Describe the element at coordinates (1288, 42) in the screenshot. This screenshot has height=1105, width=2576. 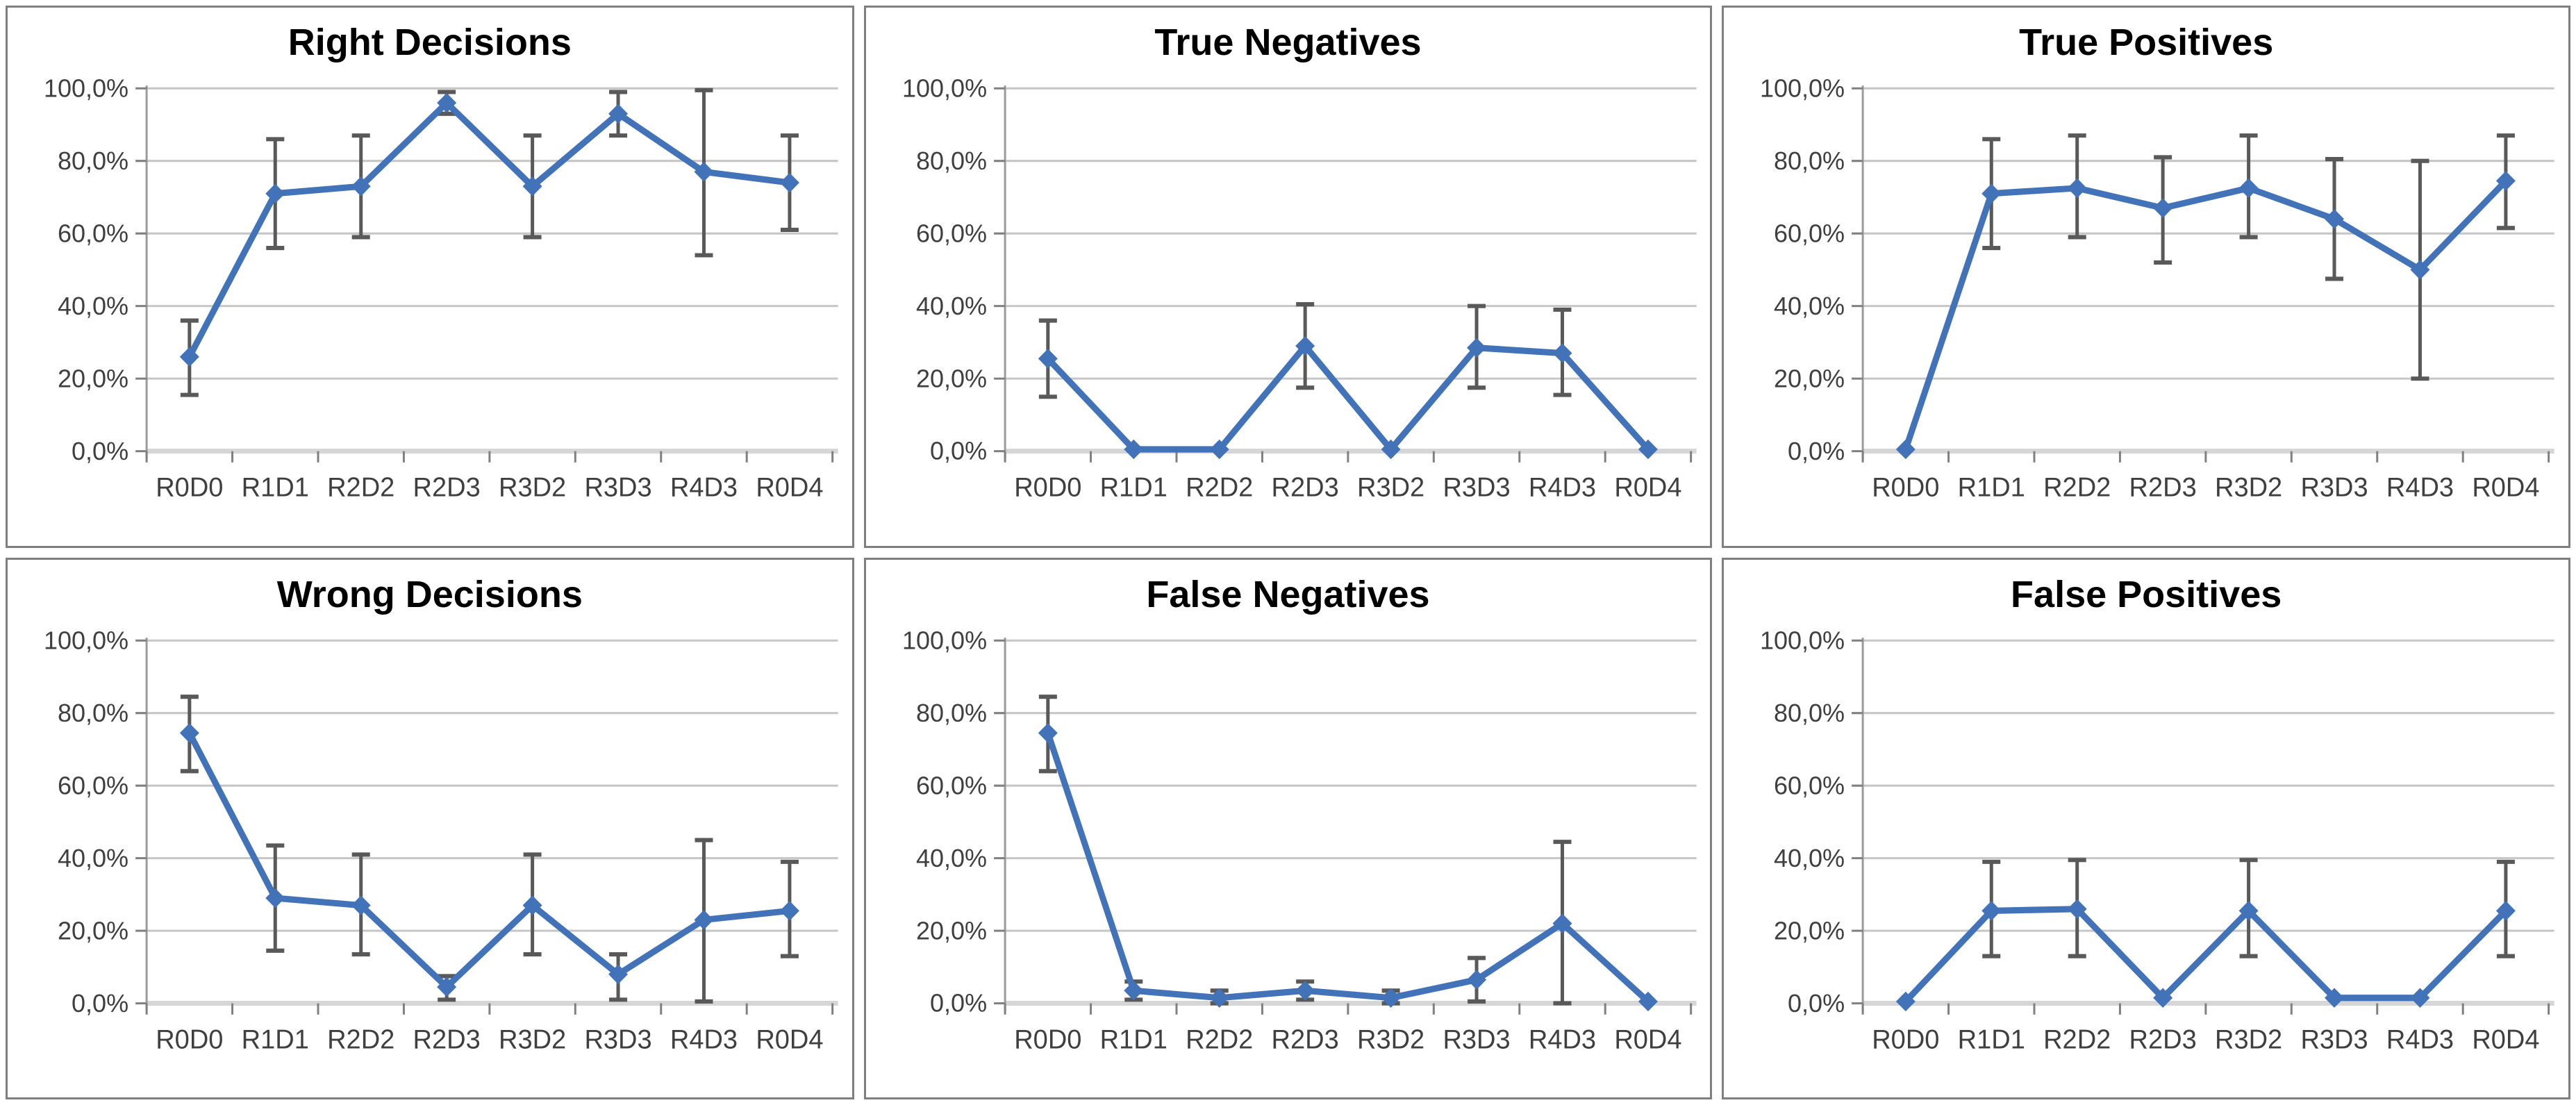
I see `chart-title: True Negatives` at that location.